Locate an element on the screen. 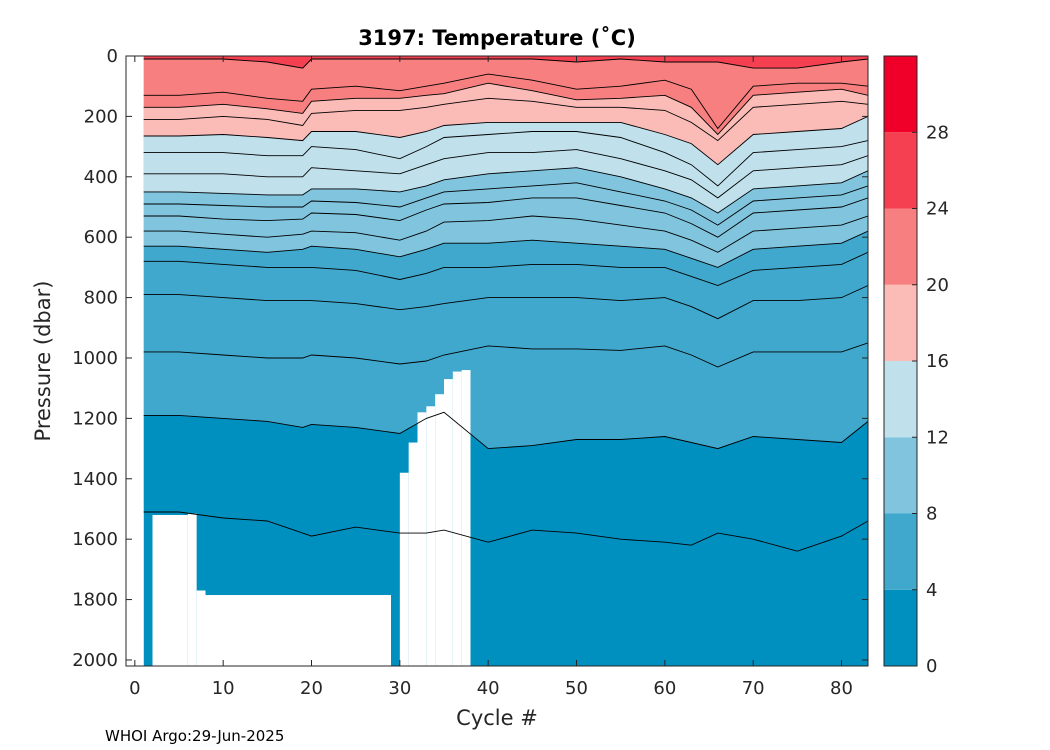  colorbar: 0 4 8 12 16 20 24 28 is located at coordinates (916, 366).